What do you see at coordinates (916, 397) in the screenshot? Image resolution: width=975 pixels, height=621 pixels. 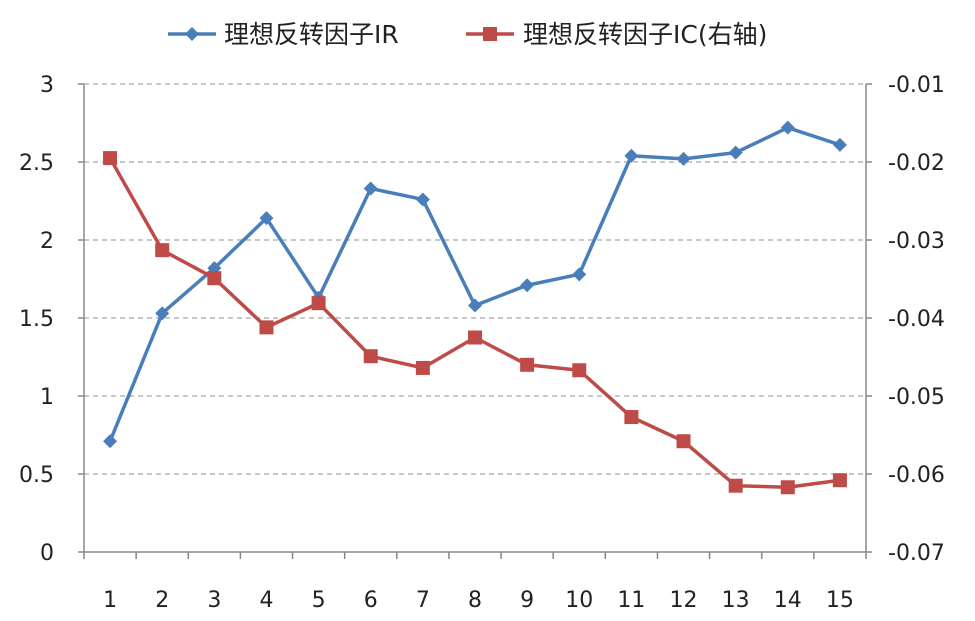 I see `right-tick-label: -0.05` at bounding box center [916, 397].